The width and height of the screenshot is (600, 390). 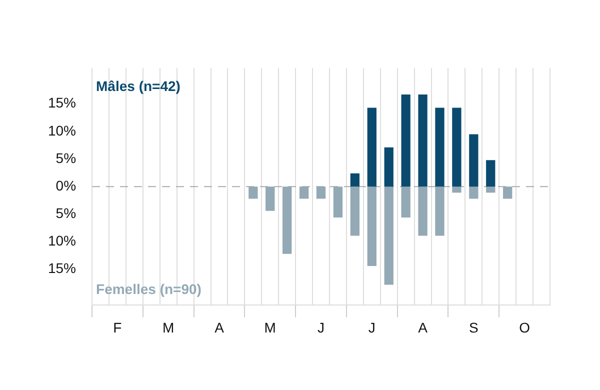 I want to click on x-tick-label: S, so click(x=473, y=327).